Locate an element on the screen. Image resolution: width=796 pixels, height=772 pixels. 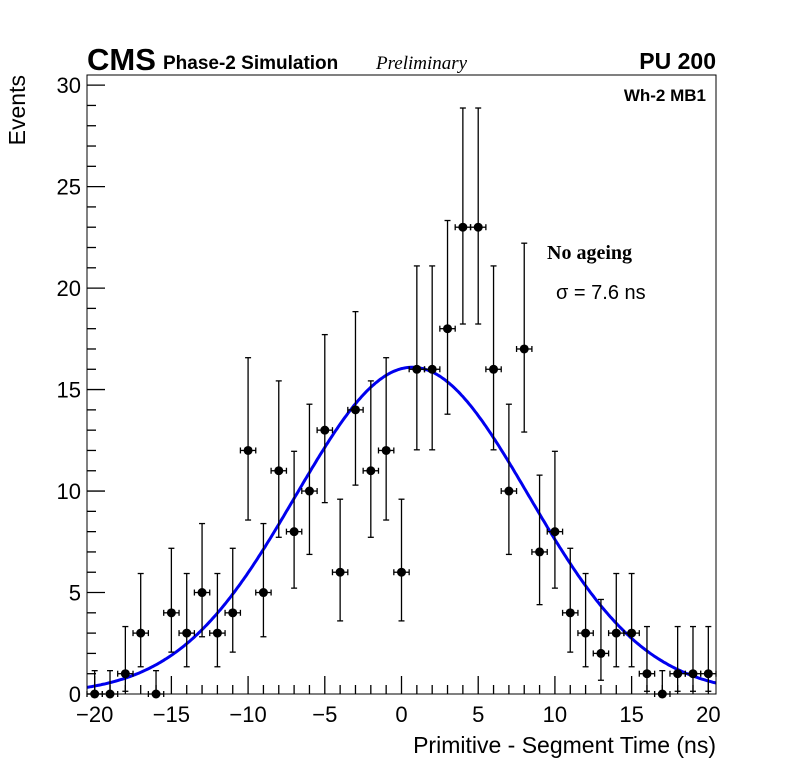
y-tick-label: 10 is located at coordinates (69, 491).